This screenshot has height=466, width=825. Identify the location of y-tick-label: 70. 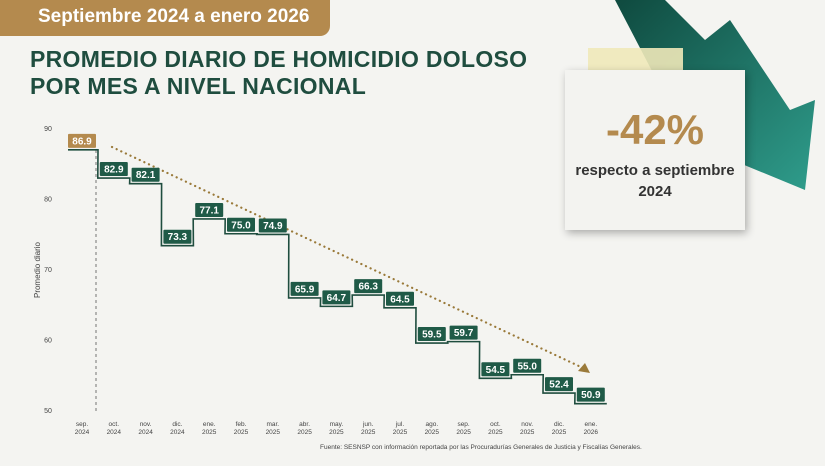
(48, 270).